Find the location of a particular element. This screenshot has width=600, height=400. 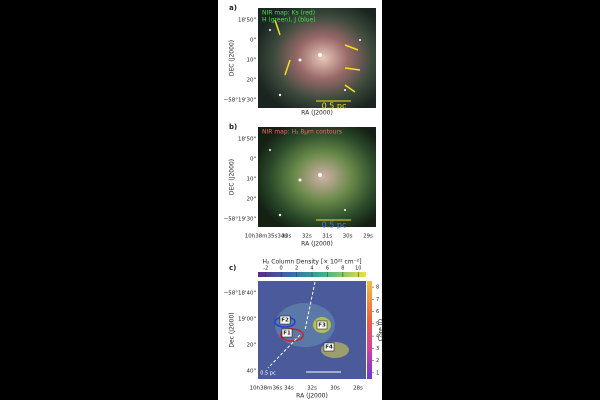

y-tick-label: 40" is located at coordinates (251, 372).